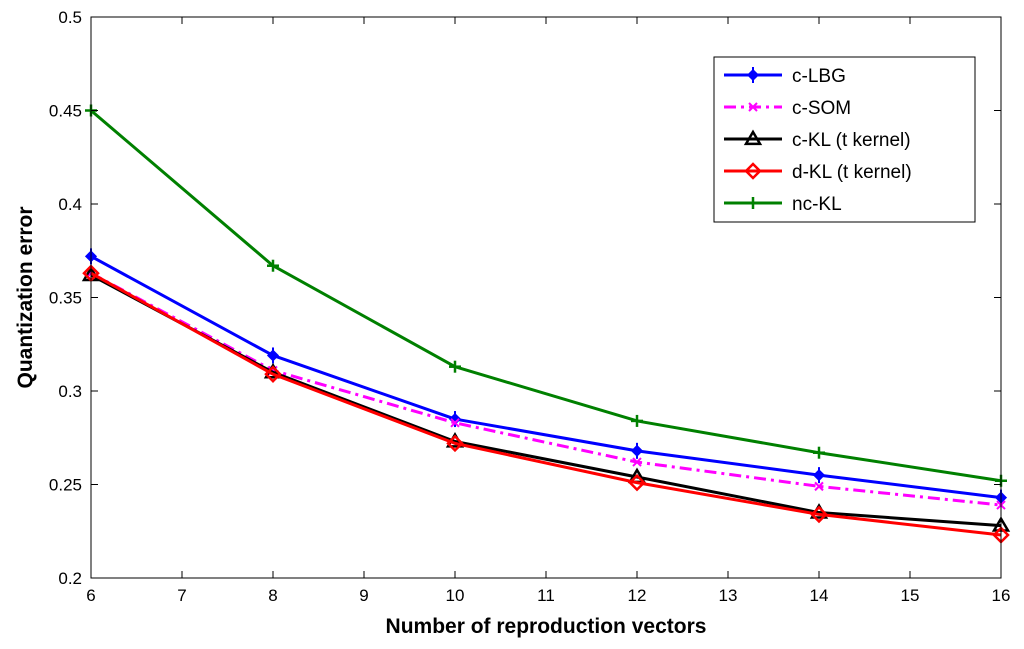 The width and height of the screenshot is (1024, 649). What do you see at coordinates (25, 297) in the screenshot?
I see `y-axis-title: Quantization error` at bounding box center [25, 297].